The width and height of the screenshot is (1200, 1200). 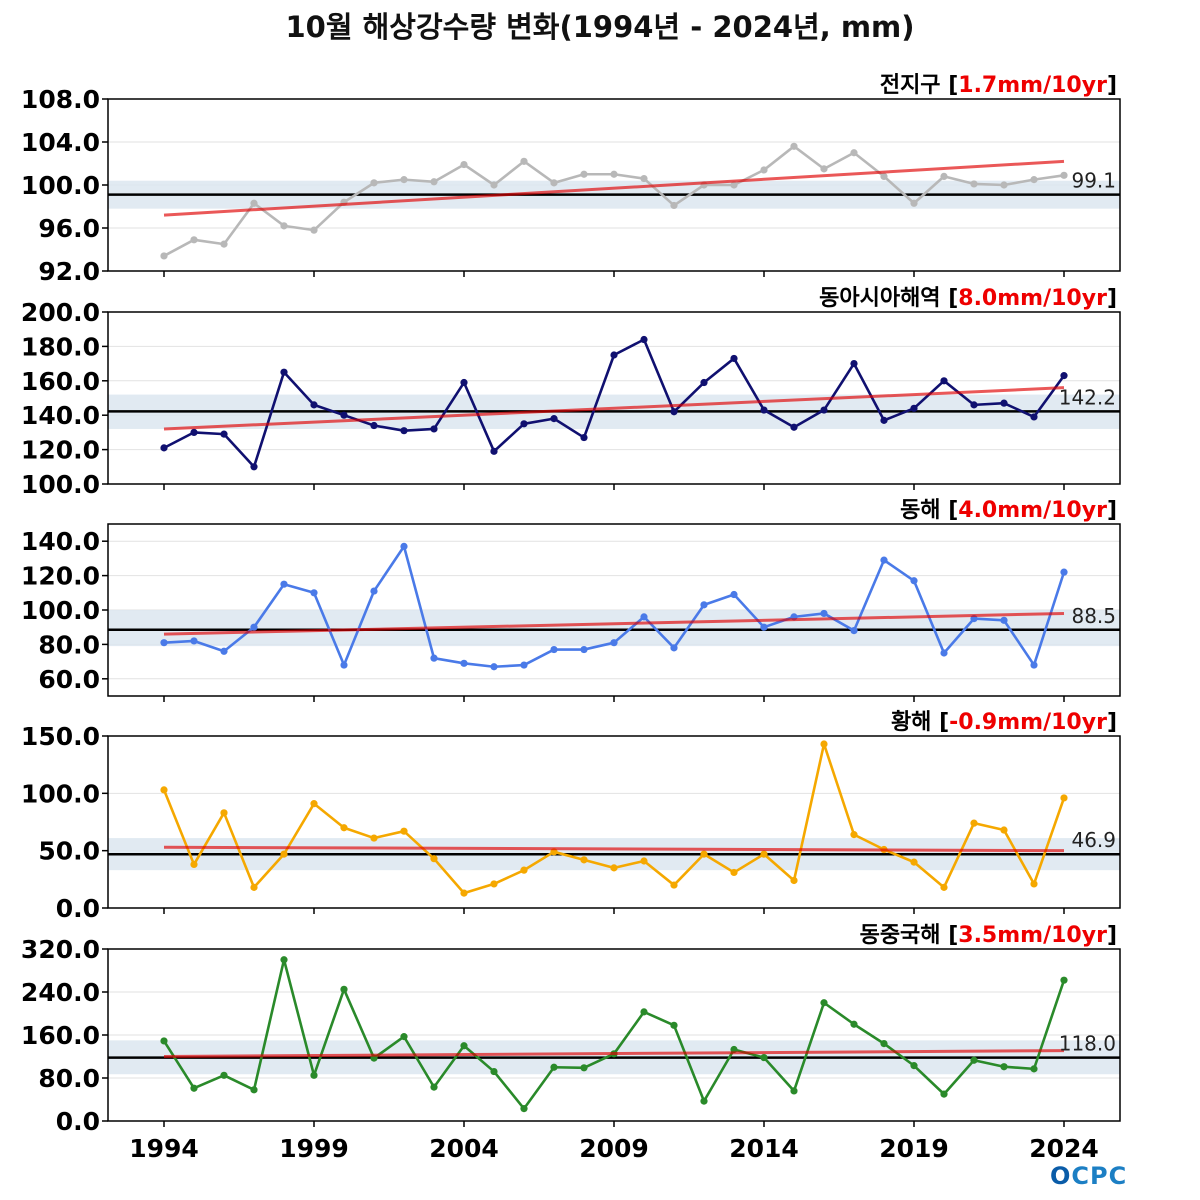 What do you see at coordinates (60, 992) in the screenshot?
I see `y-tick-label: 240.0` at bounding box center [60, 992].